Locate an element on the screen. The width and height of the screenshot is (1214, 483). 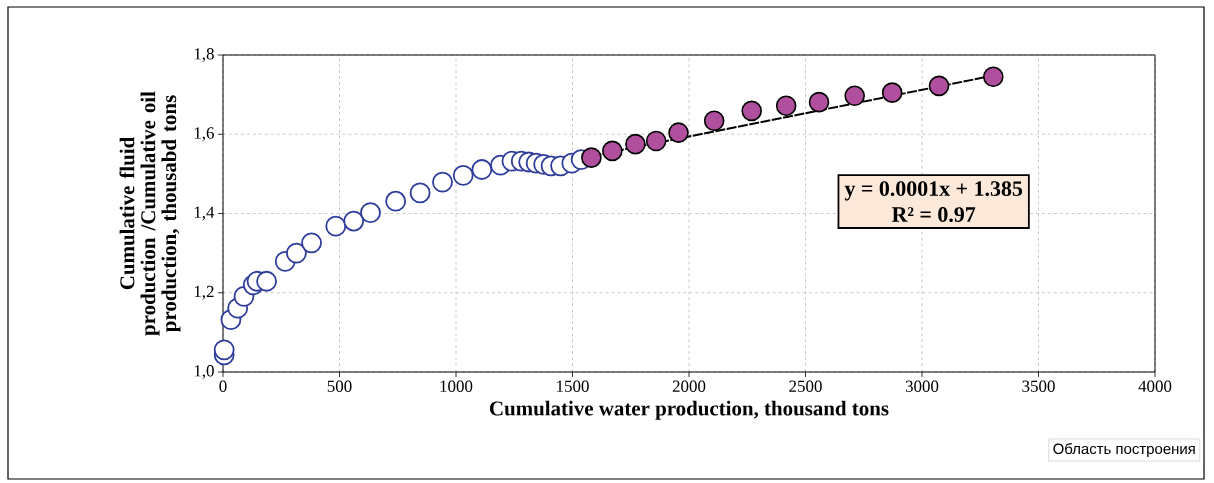
x-axis-title: Cumulative water production, thousand tons is located at coordinates (689, 410).